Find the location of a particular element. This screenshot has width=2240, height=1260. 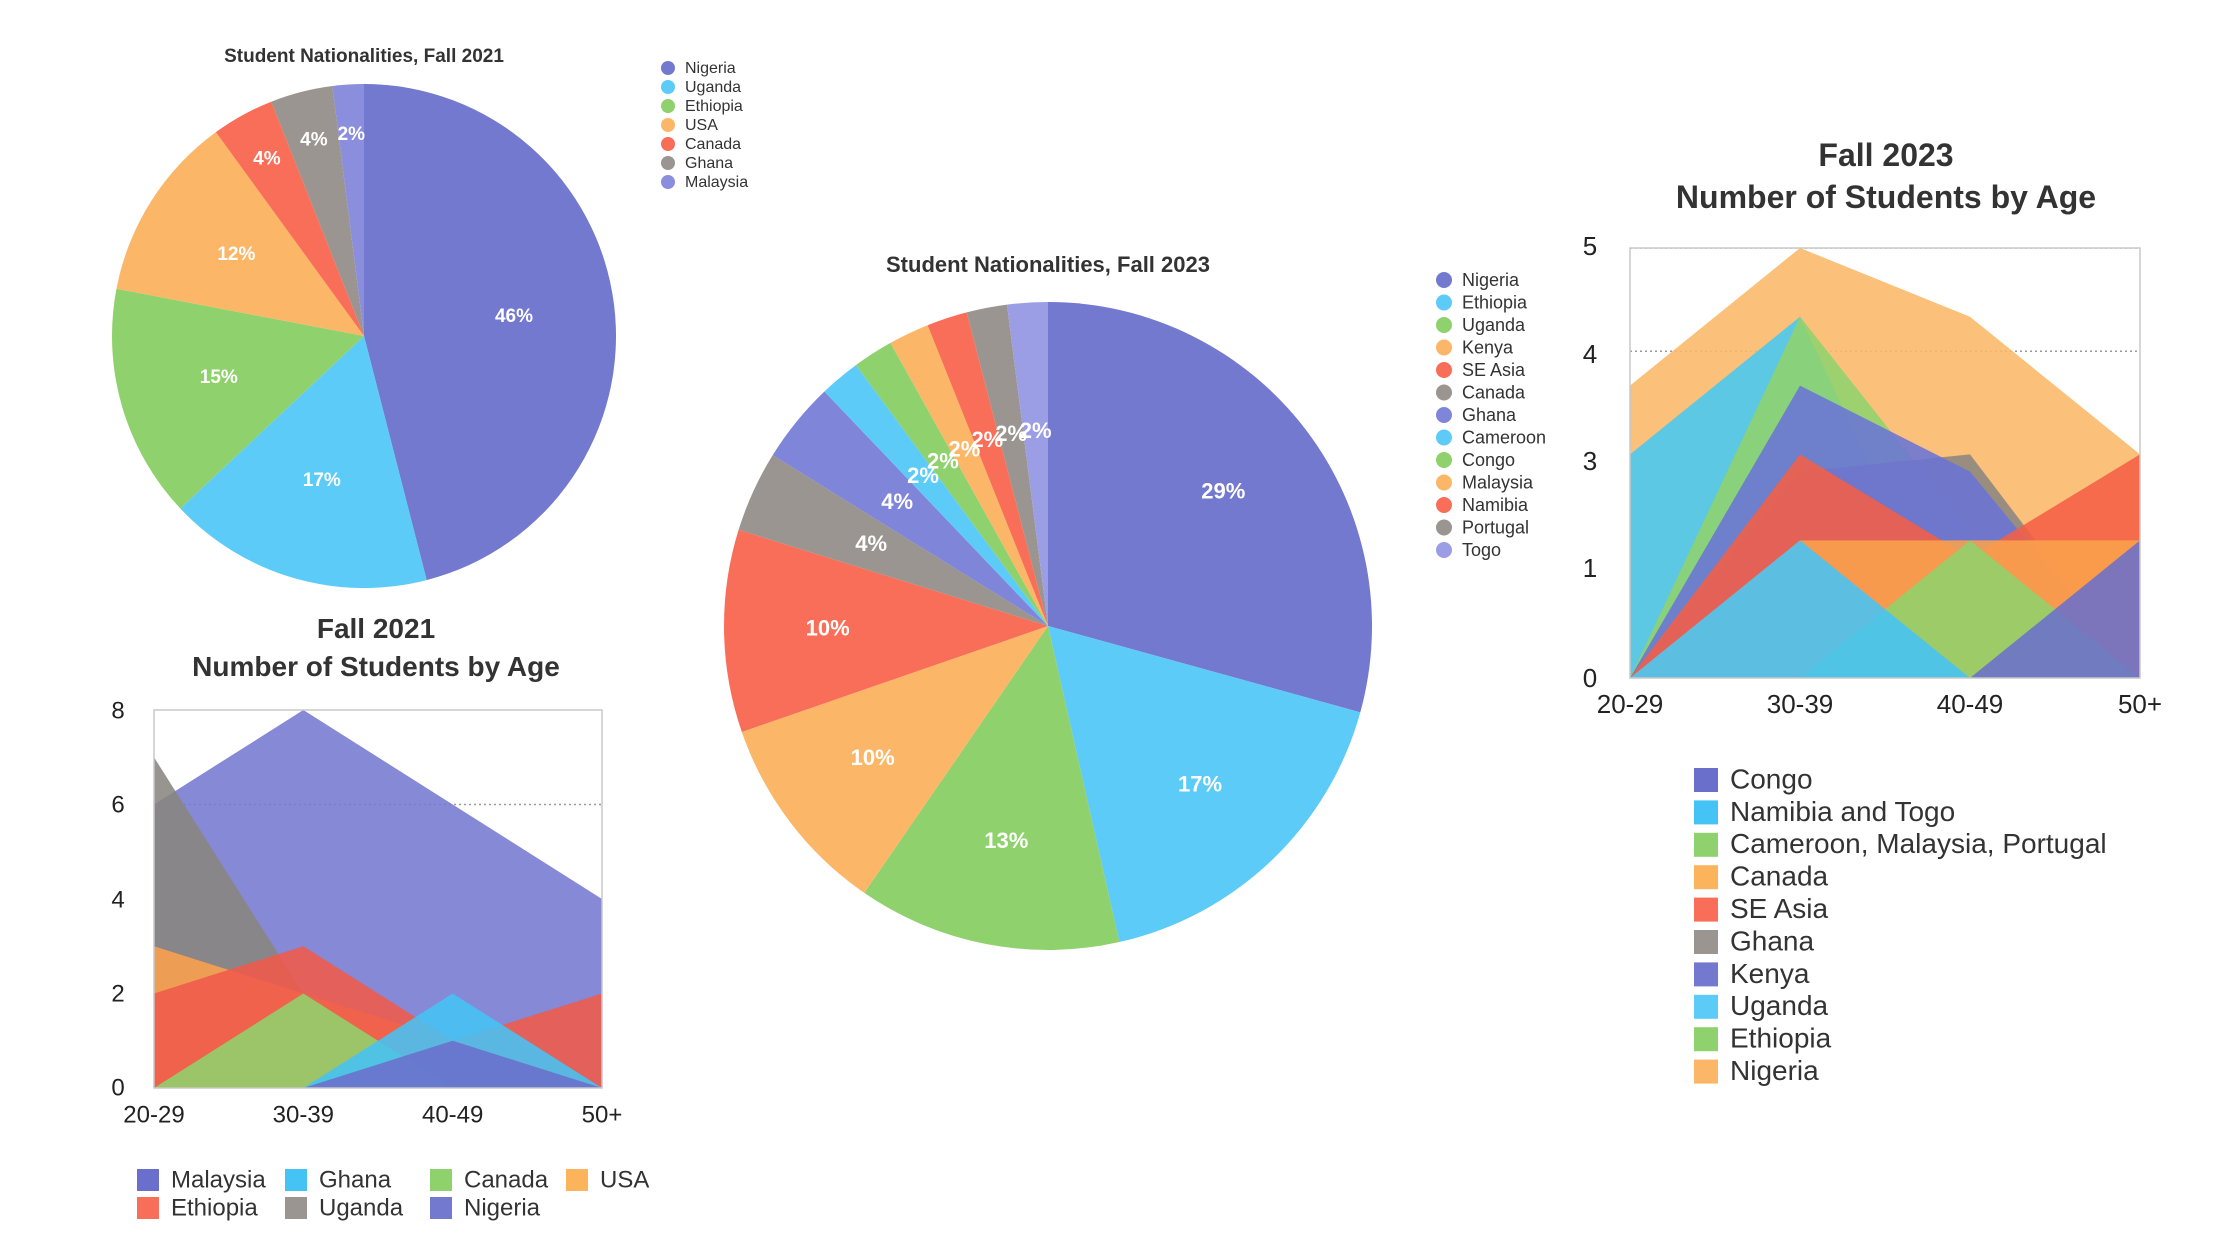

pie-slice-label: 13% is located at coordinates (1006, 840).